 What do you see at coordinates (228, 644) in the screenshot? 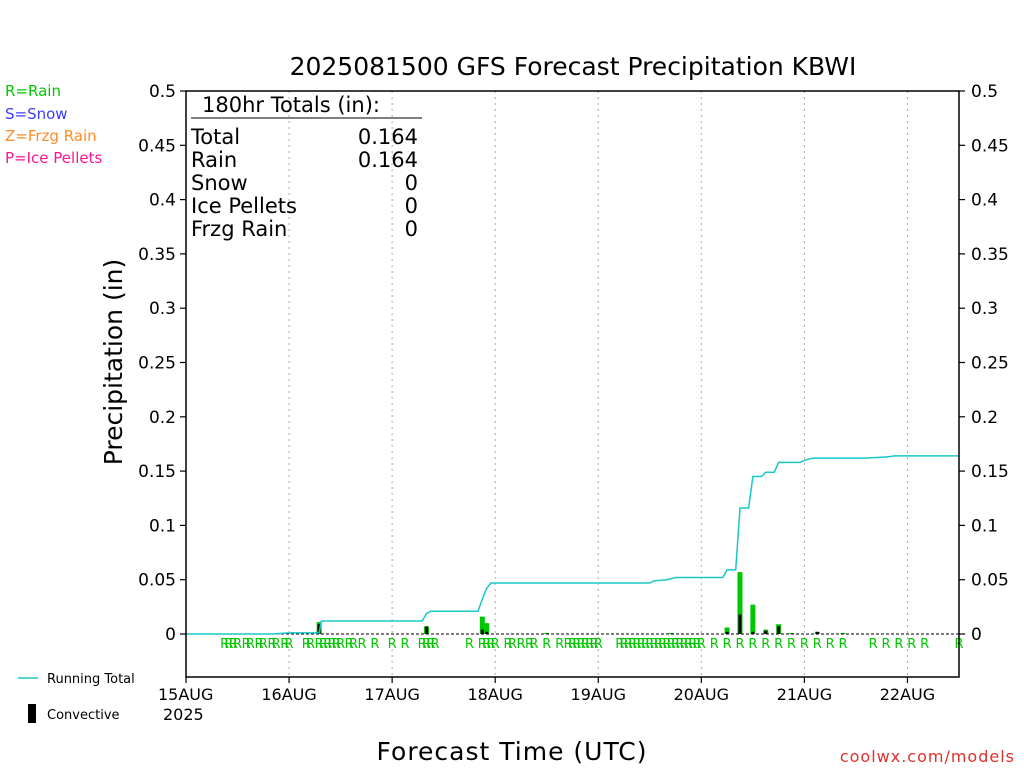
I see `marker-r-1: R` at bounding box center [228, 644].